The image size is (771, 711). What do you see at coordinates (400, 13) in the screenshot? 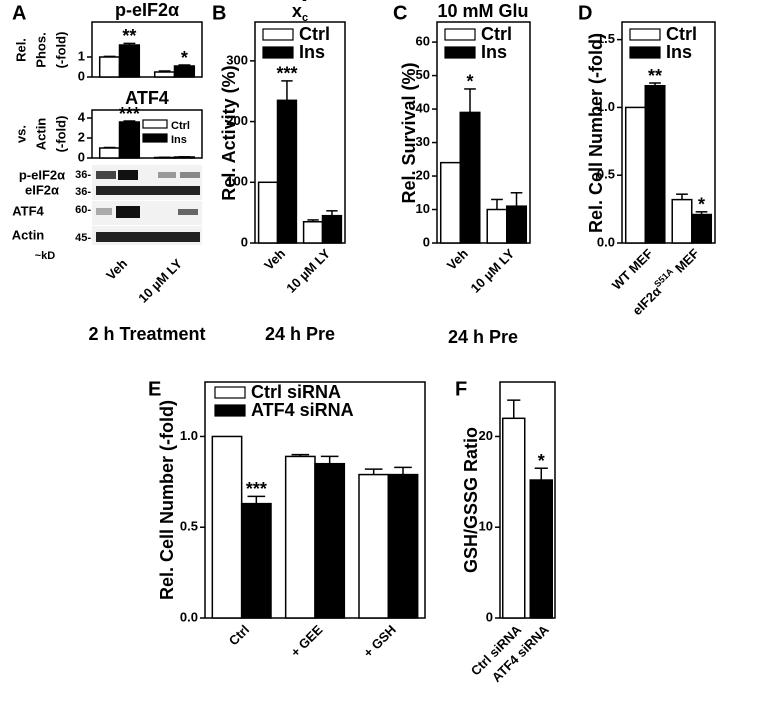
I see `panel-letter: C` at bounding box center [400, 13].